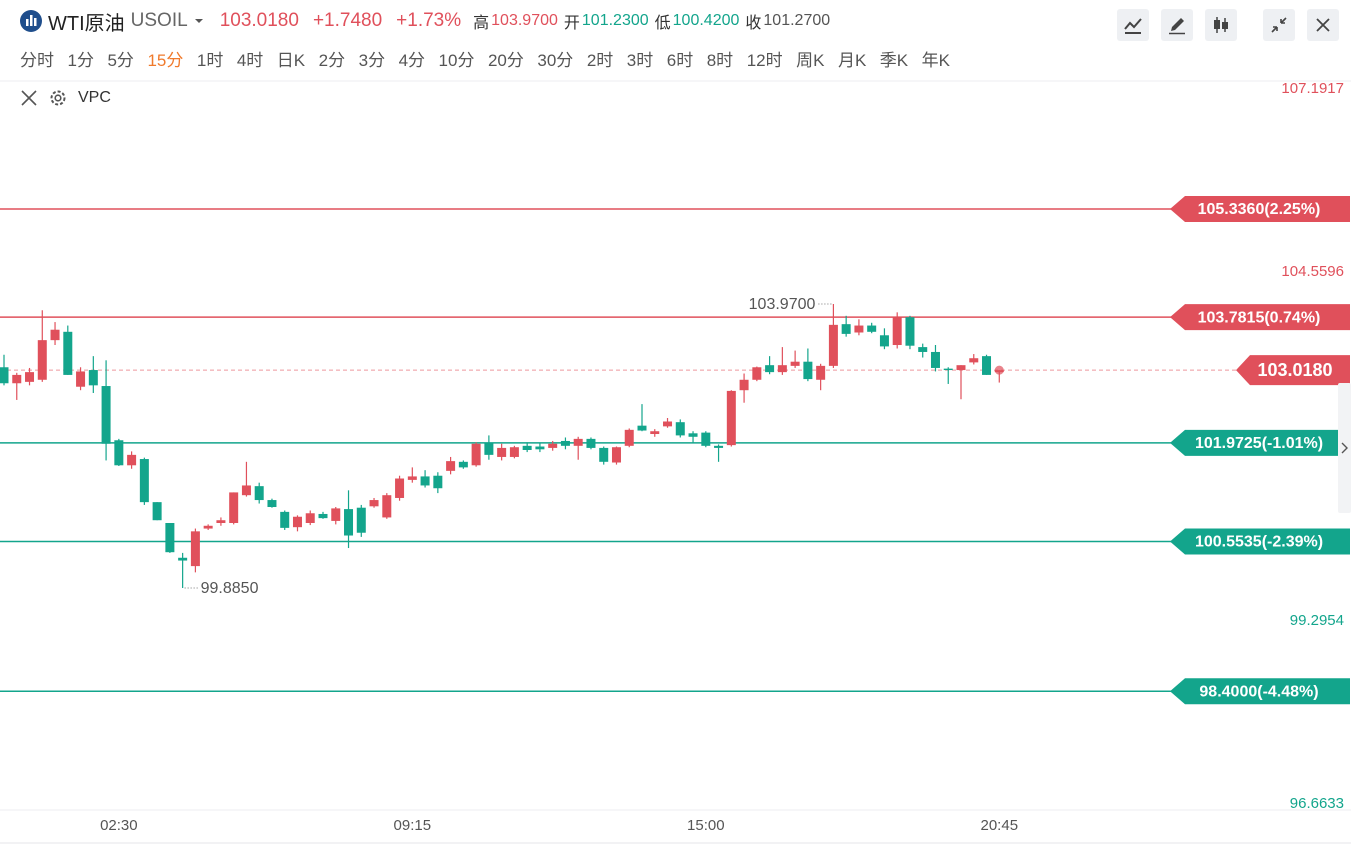 Image resolution: width=1351 pixels, height=845 pixels. Describe the element at coordinates (332, 60) in the screenshot. I see `period-tab: 2分` at that location.